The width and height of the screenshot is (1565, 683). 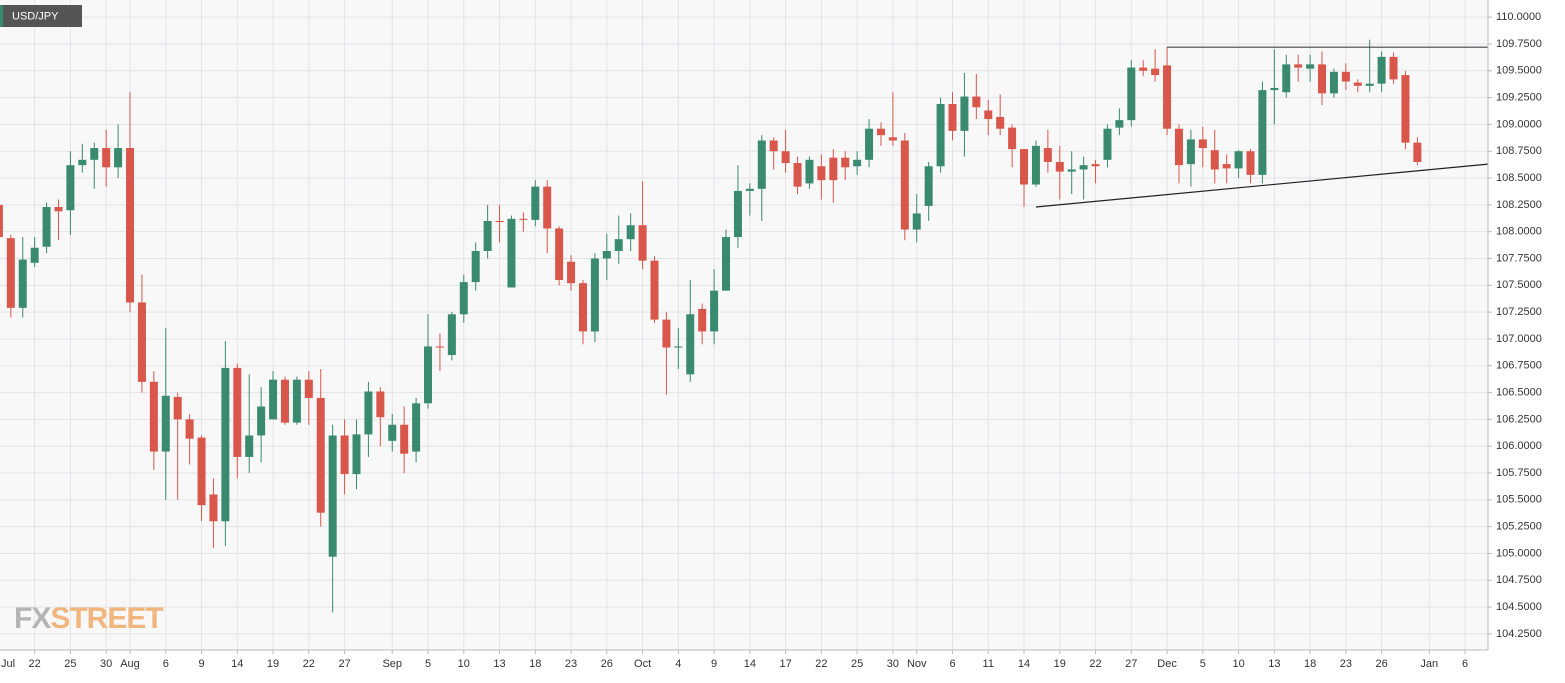 What do you see at coordinates (857, 664) in the screenshot?
I see `x-tick-label: 25` at bounding box center [857, 664].